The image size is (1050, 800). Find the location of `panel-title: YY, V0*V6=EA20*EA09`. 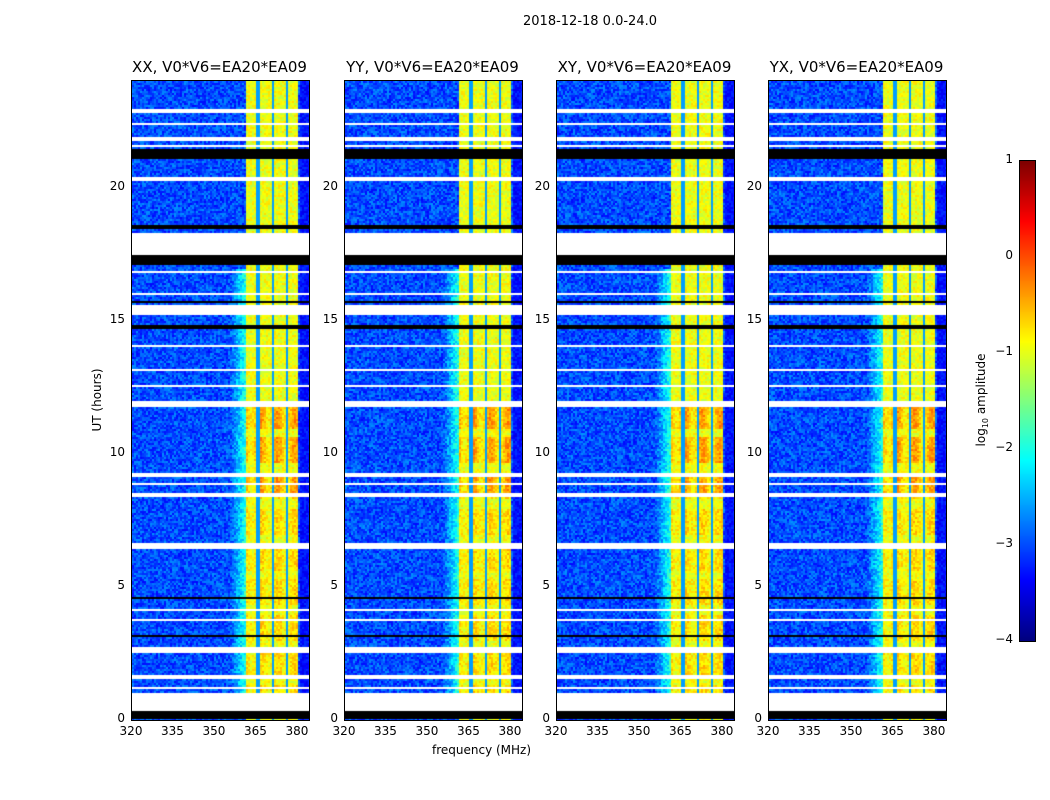

panel-title: YY, V0*V6=EA20*EA09 is located at coordinates (432, 67).